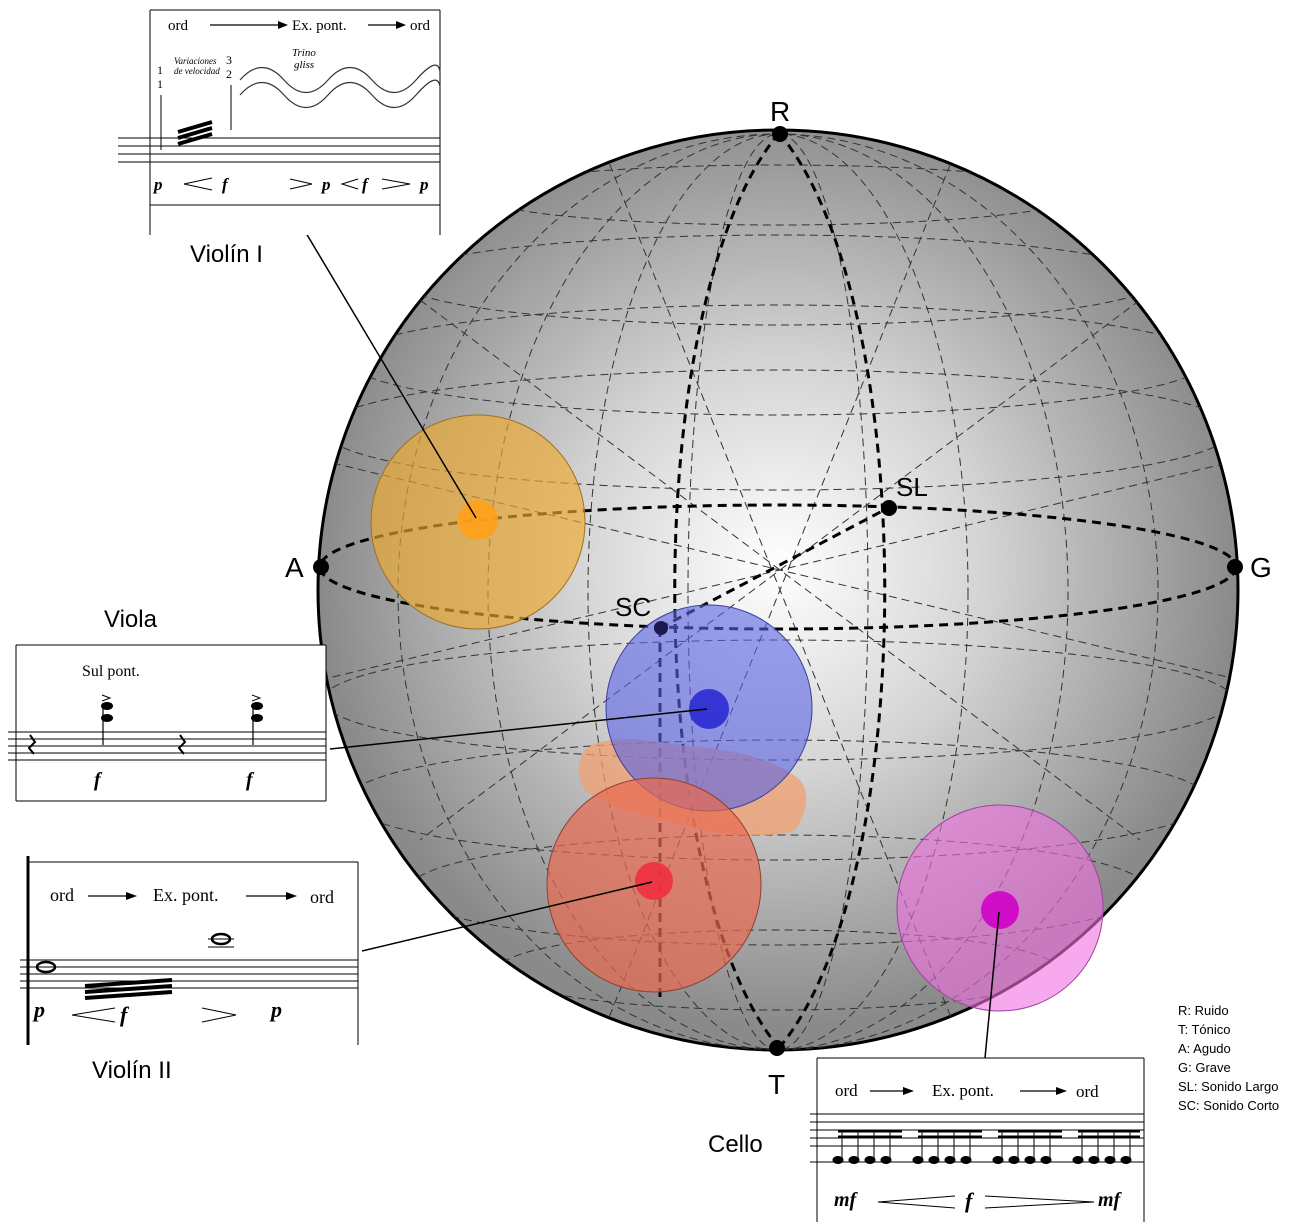 The image size is (1292, 1226). Describe the element at coordinates (229, 60) in the screenshot. I see `v1-num-3: 3` at that location.